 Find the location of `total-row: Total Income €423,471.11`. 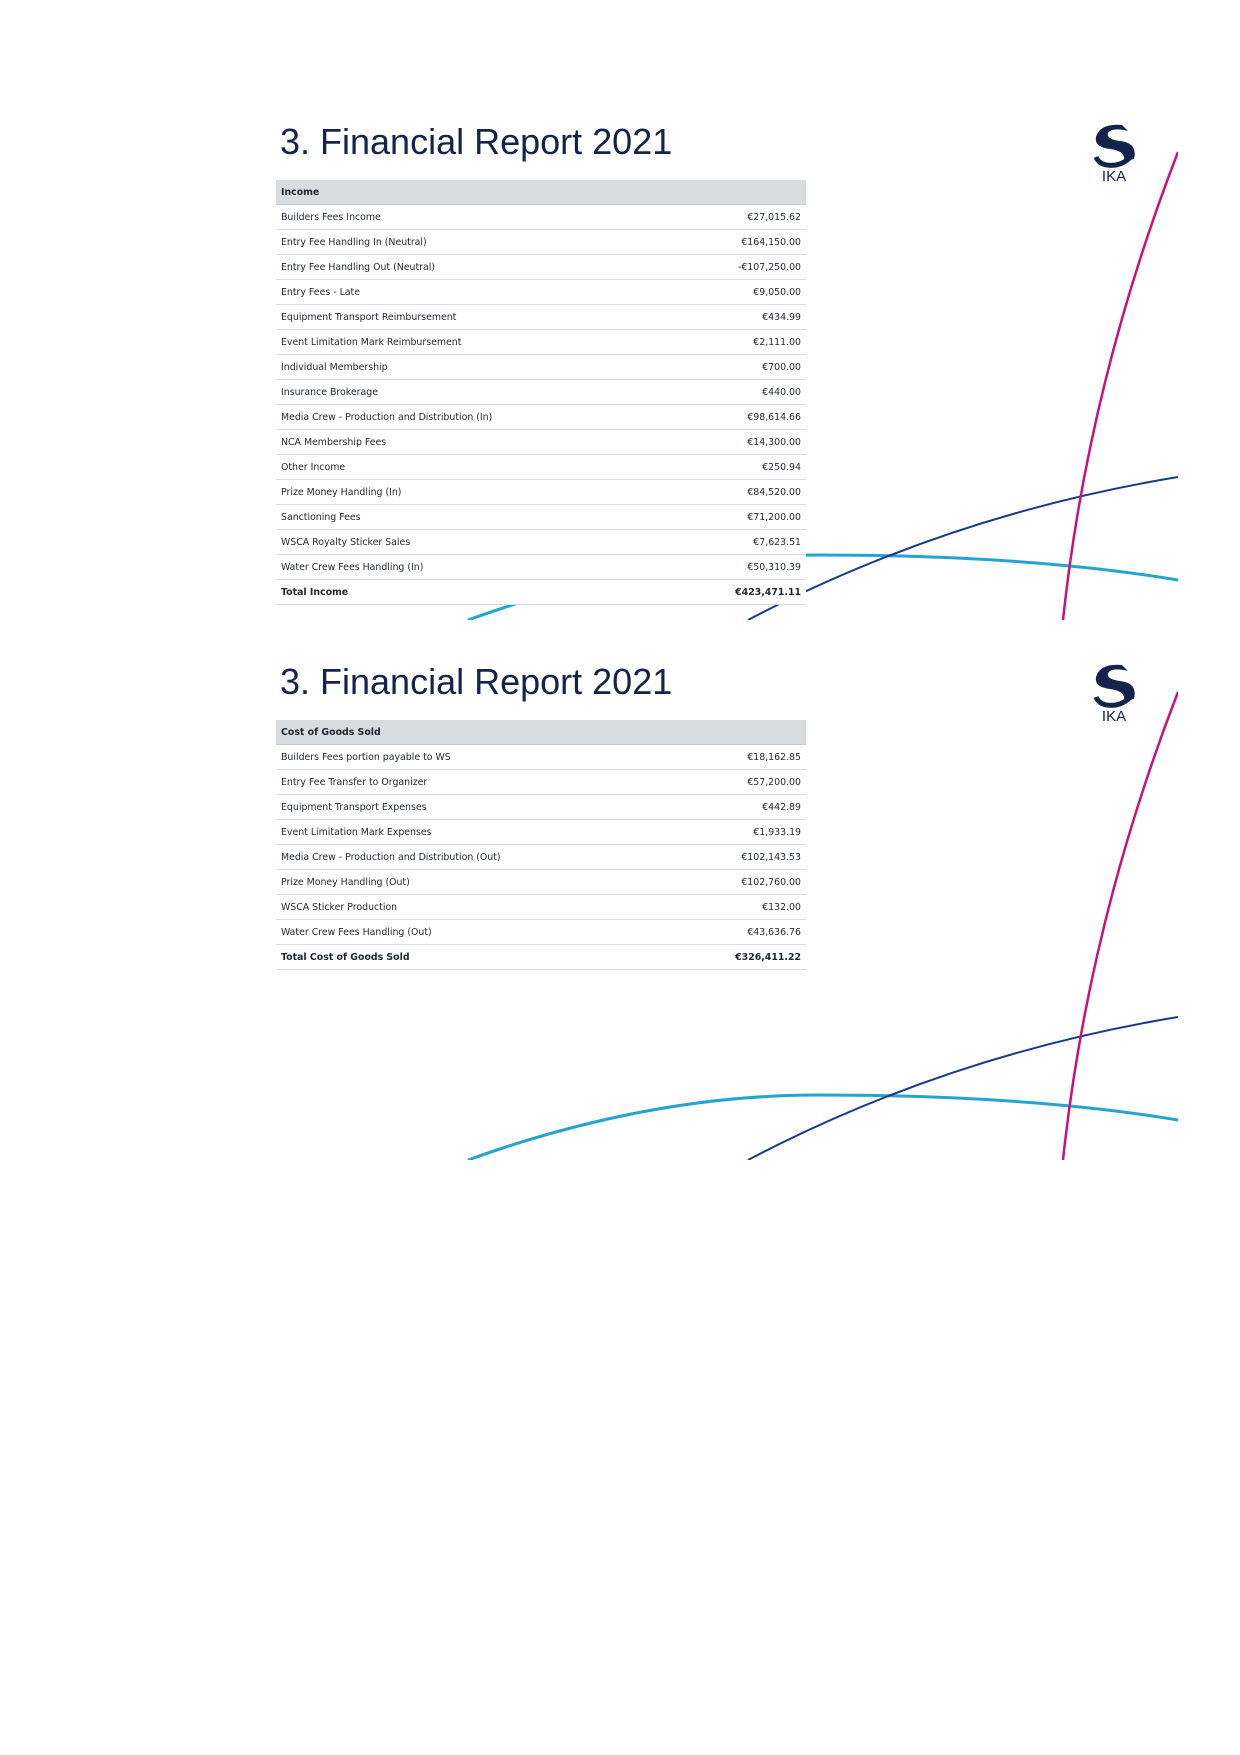

total-row: Total Income €423,471.11 is located at coordinates (541, 592).